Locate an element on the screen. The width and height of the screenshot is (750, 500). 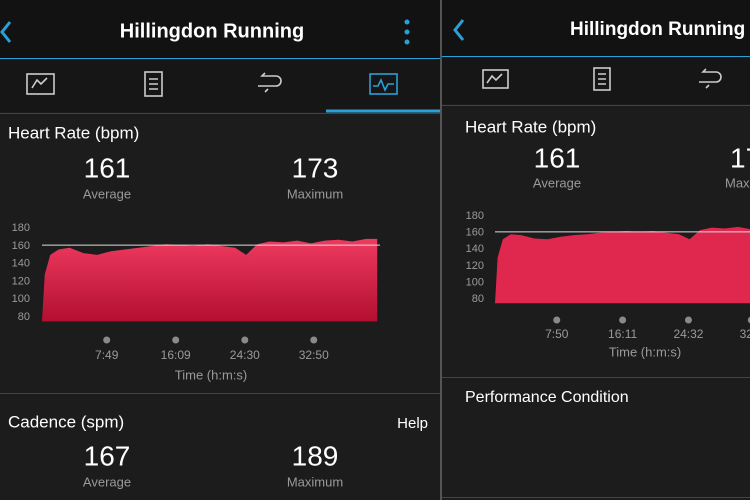
stat-value: 189 is located at coordinates (315, 455).